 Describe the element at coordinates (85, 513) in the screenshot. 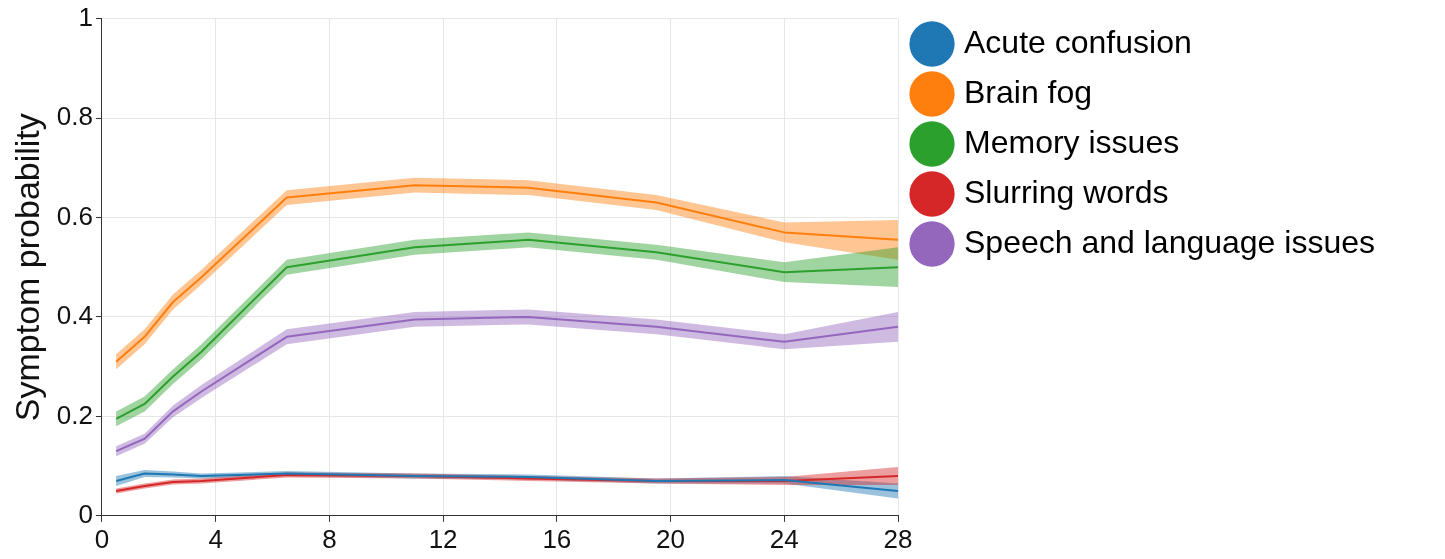

I see `y-tick-label: 0` at that location.